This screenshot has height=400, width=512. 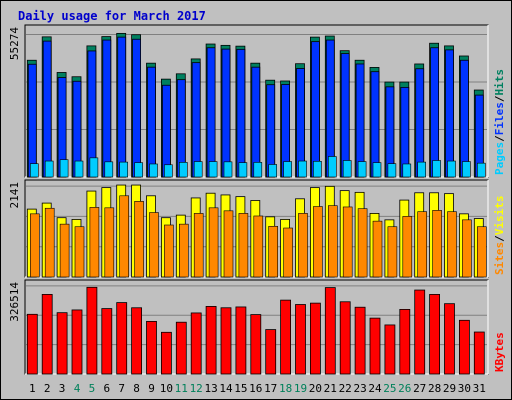 I want to click on ymax-label-visits-sites: 2141, so click(x=14, y=195).